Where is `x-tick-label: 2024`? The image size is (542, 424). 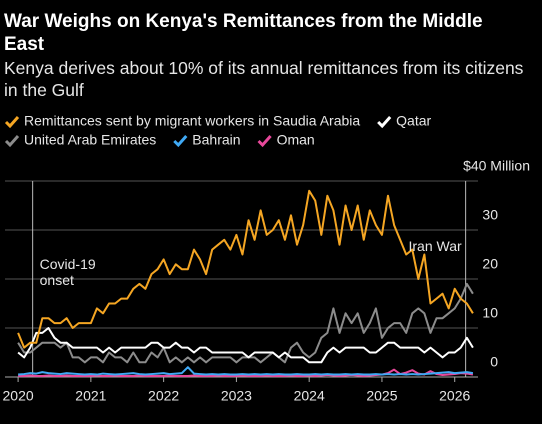 x-tick-label: 2024 is located at coordinates (309, 396).